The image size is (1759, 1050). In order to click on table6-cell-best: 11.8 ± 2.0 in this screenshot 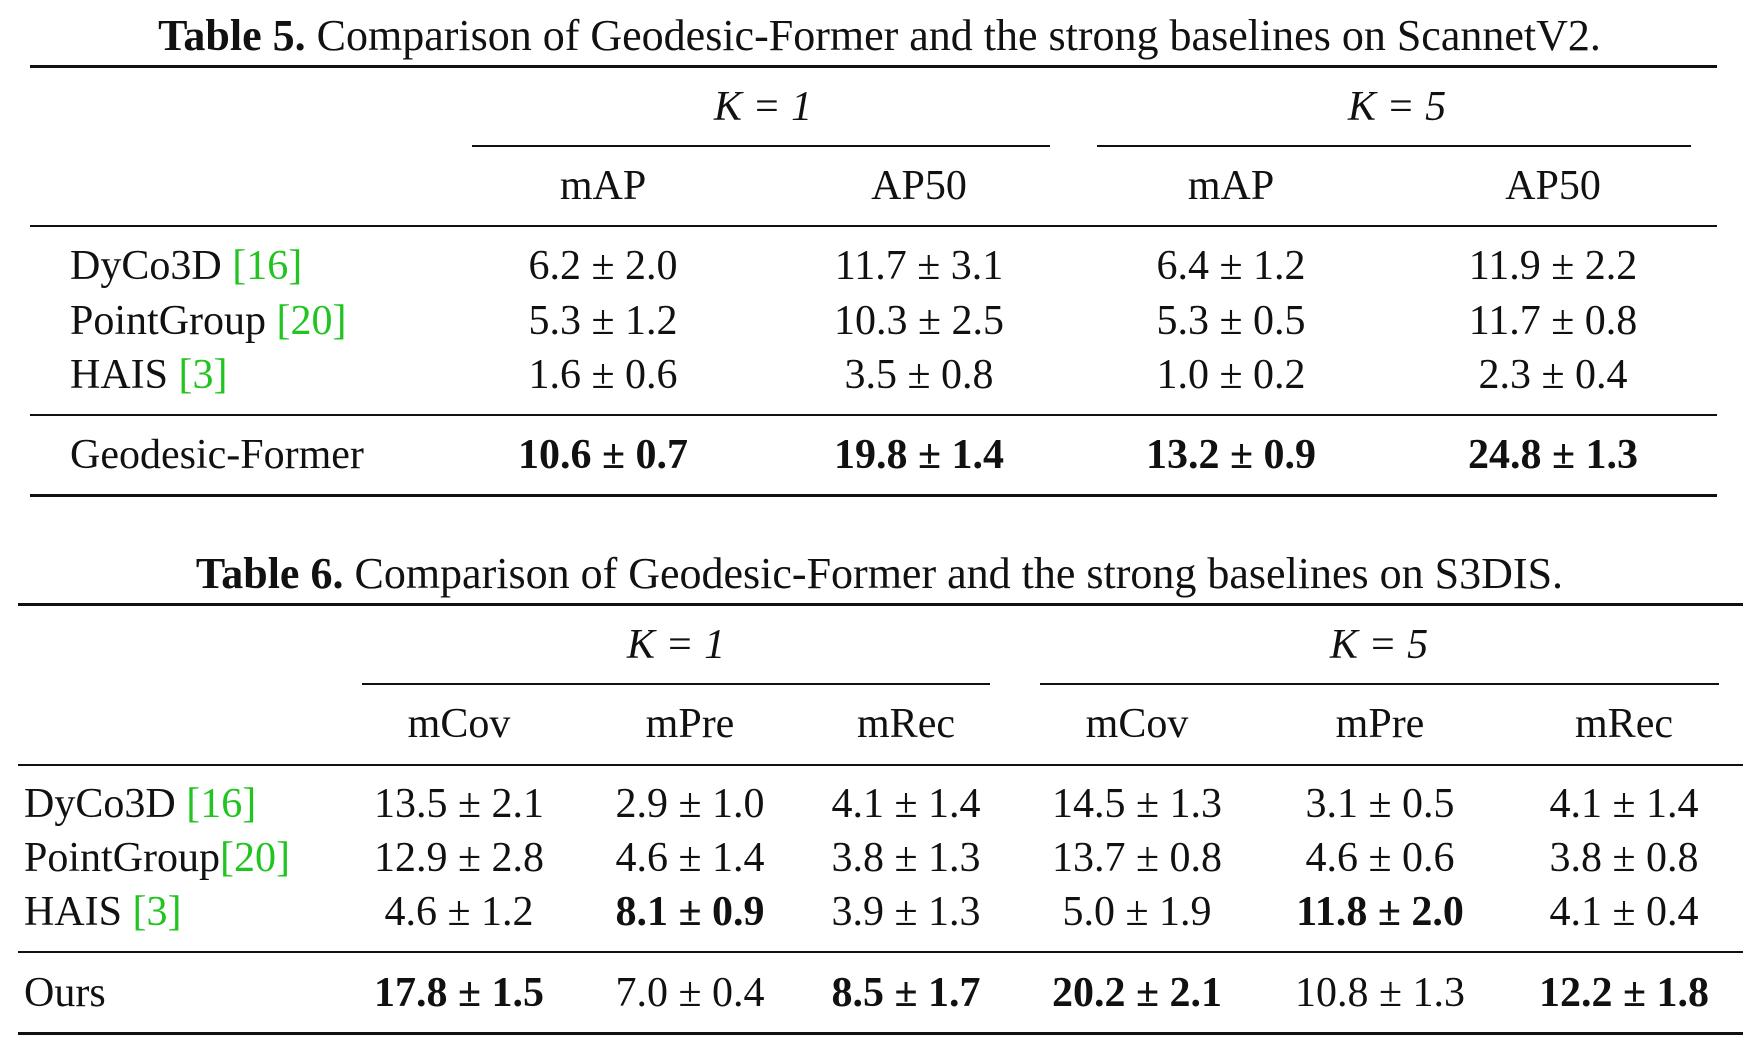, I will do `click(1380, 912)`.